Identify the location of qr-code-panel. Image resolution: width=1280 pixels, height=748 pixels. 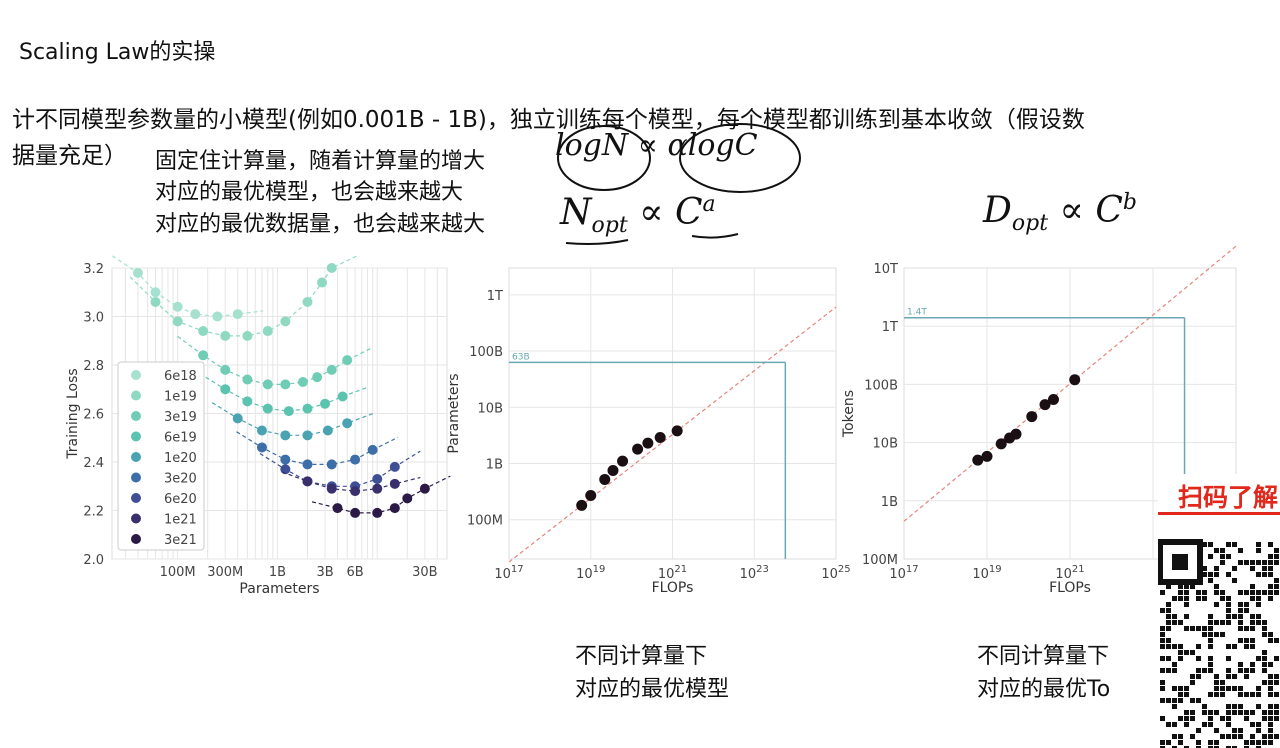
(1219, 611).